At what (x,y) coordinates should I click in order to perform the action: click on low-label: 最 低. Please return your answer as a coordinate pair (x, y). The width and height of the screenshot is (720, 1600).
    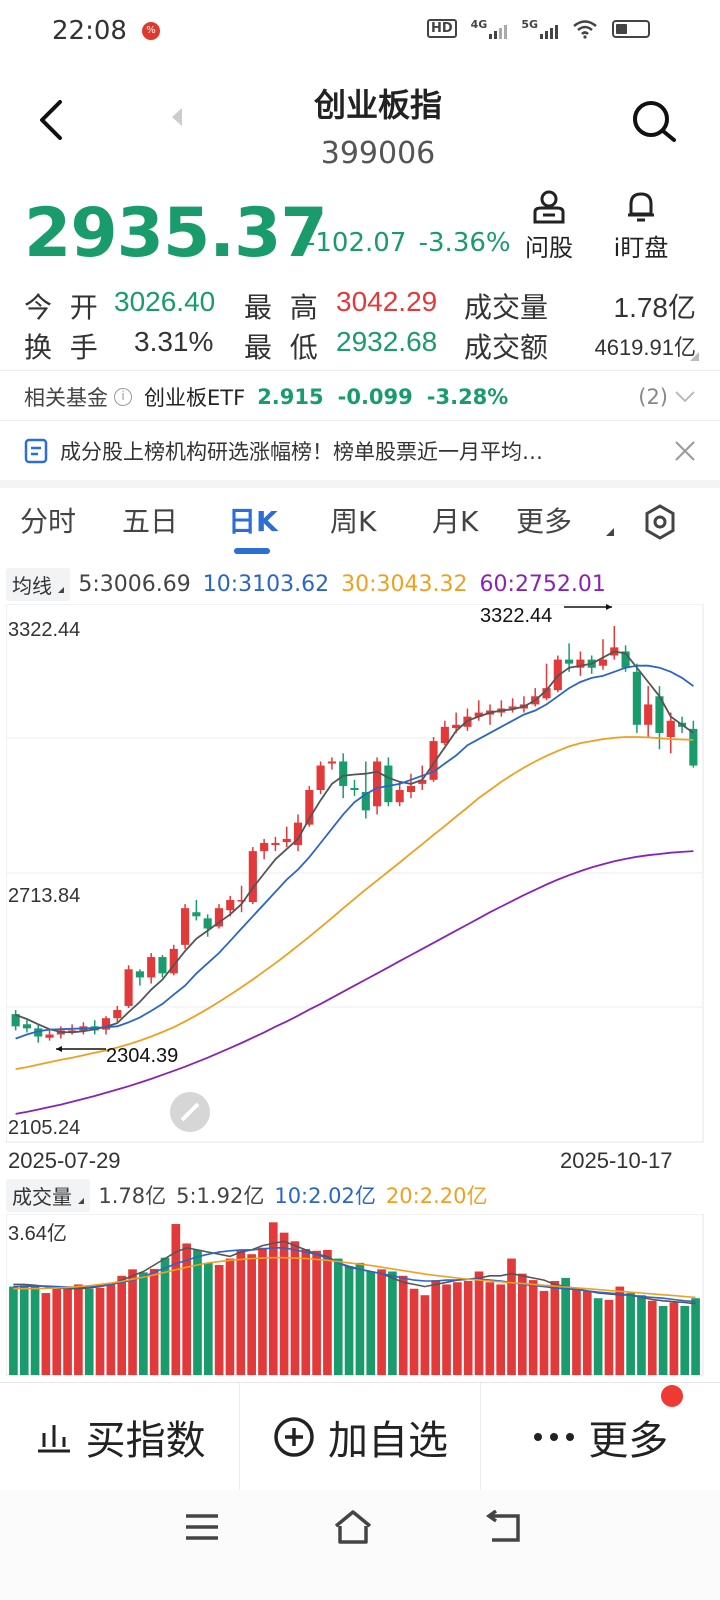
    Looking at the image, I should click on (281, 347).